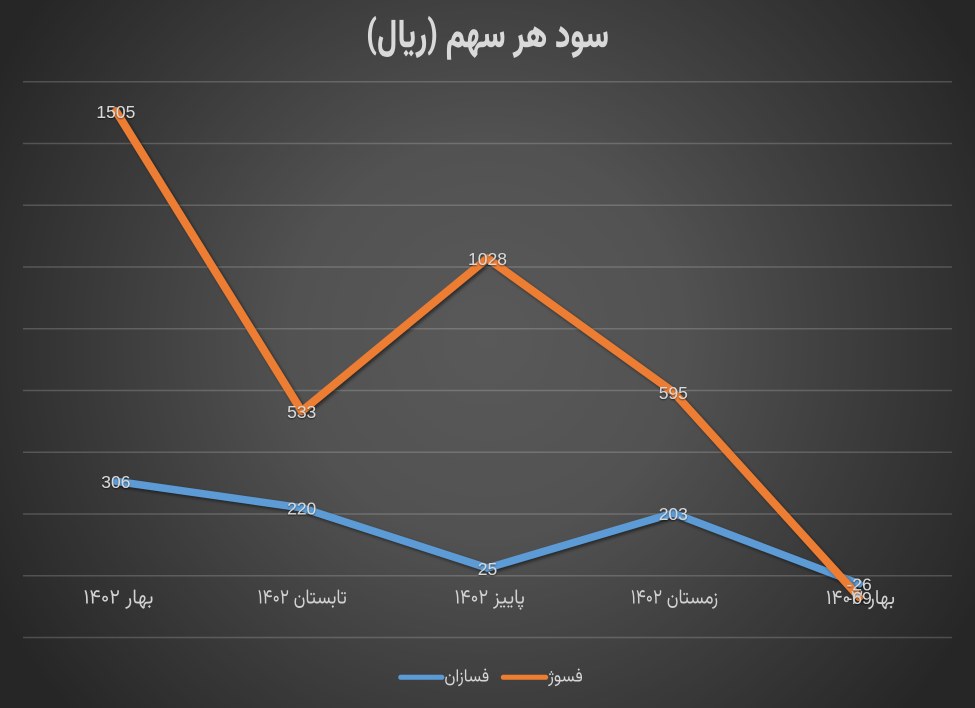 The image size is (975, 708). I want to click on svg-text: 533, so click(301, 412).